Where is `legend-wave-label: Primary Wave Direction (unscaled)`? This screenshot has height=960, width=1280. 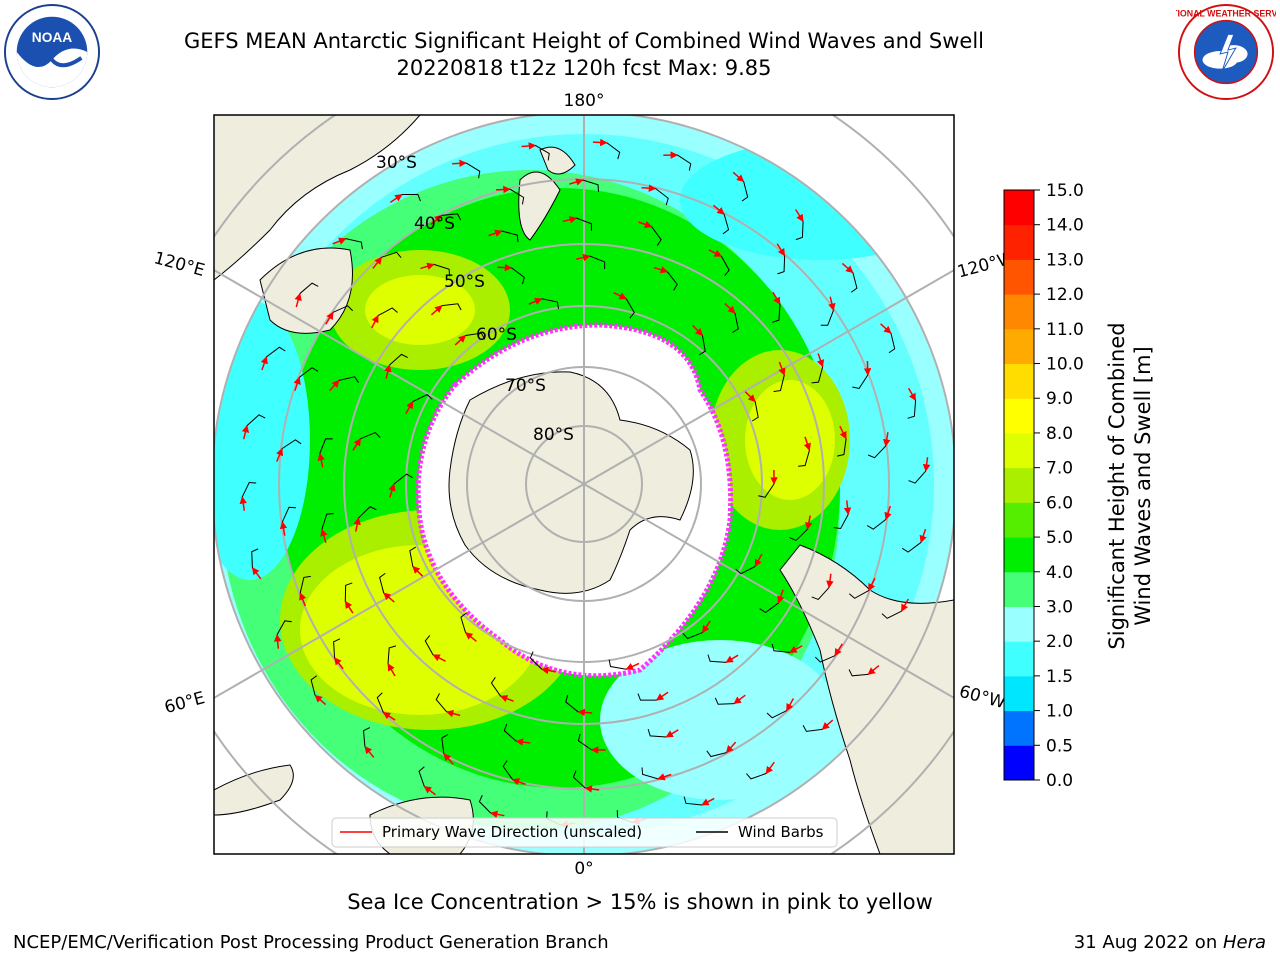
legend-wave-label: Primary Wave Direction (unscaled) is located at coordinates (512, 832).